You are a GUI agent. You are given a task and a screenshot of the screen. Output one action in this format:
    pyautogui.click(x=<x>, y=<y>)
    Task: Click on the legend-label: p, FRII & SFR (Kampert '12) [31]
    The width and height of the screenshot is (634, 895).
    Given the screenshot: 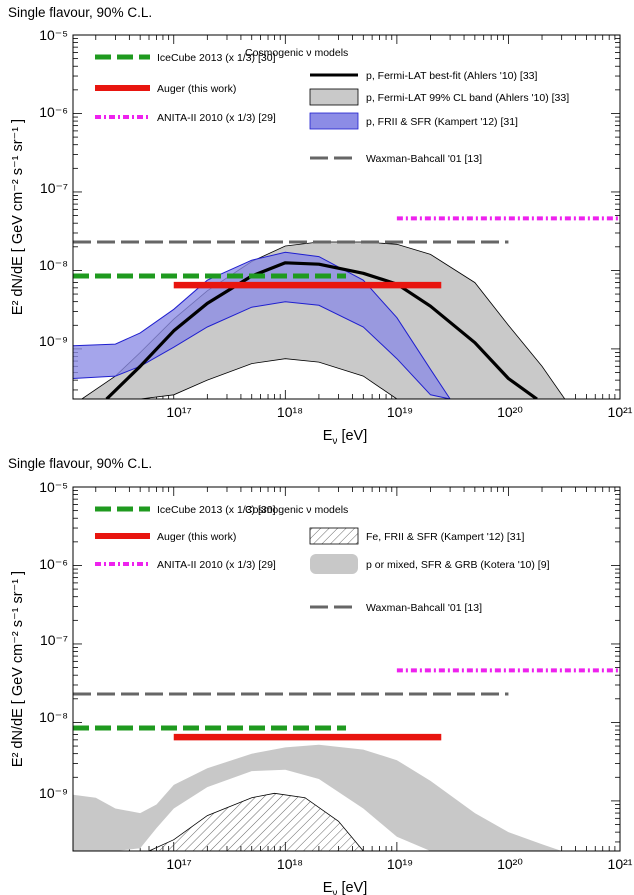 What is the action you would take?
    pyautogui.click(x=442, y=122)
    